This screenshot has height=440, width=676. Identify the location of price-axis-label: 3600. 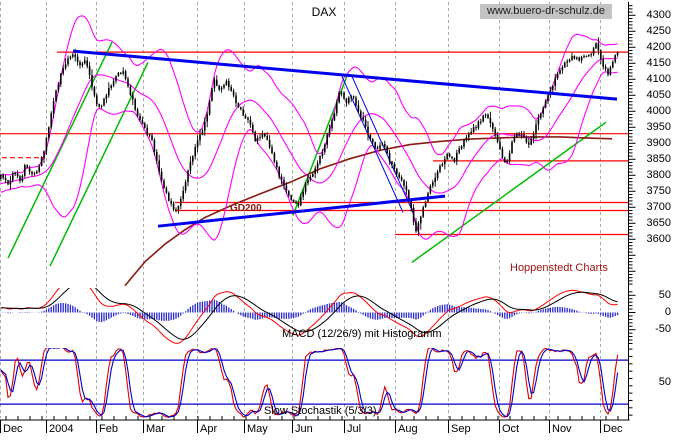
(658, 238).